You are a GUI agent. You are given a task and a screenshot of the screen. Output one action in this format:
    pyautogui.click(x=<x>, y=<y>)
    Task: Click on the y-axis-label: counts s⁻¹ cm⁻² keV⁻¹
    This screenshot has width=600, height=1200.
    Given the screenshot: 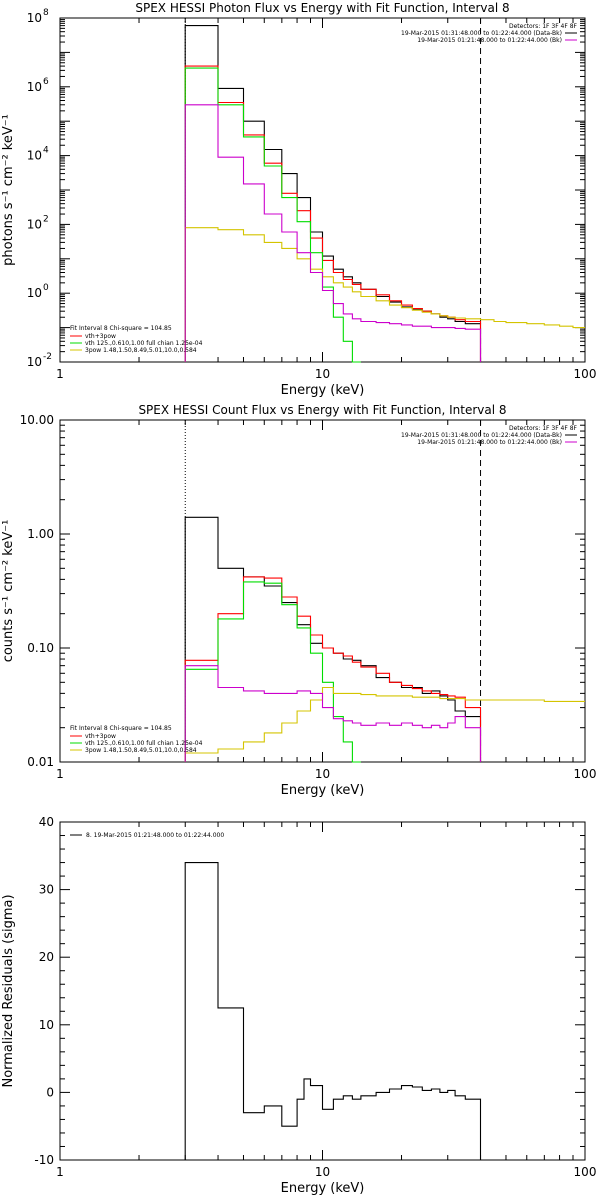 What is the action you would take?
    pyautogui.click(x=8, y=591)
    